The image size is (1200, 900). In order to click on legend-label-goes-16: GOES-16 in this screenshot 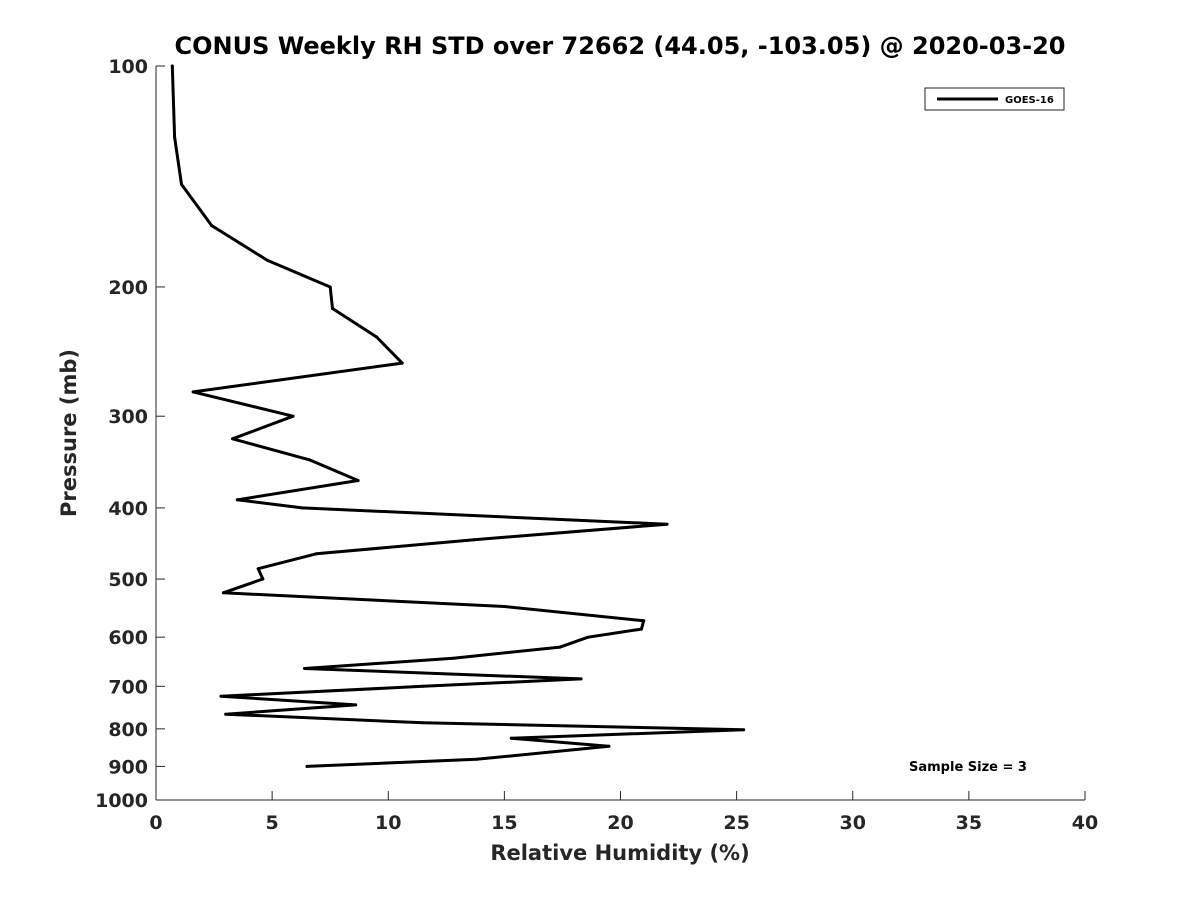, I will do `click(1029, 100)`.